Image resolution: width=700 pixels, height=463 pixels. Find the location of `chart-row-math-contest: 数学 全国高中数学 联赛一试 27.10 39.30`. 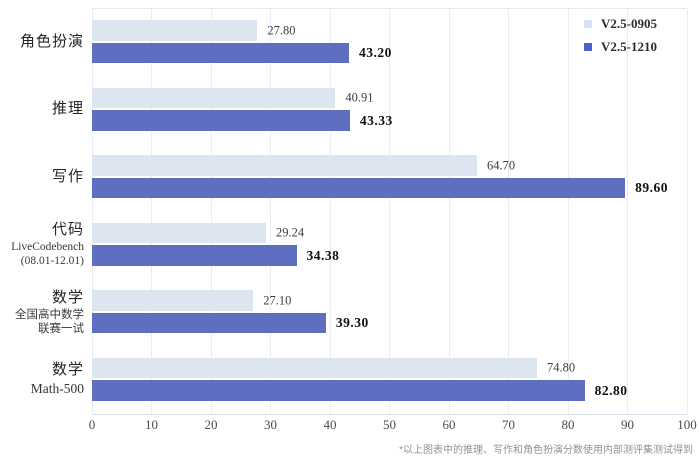

chart-row-math-contest: 数学 全国高中数学 联赛一试 27.10 39.30 is located at coordinates (350, 312).